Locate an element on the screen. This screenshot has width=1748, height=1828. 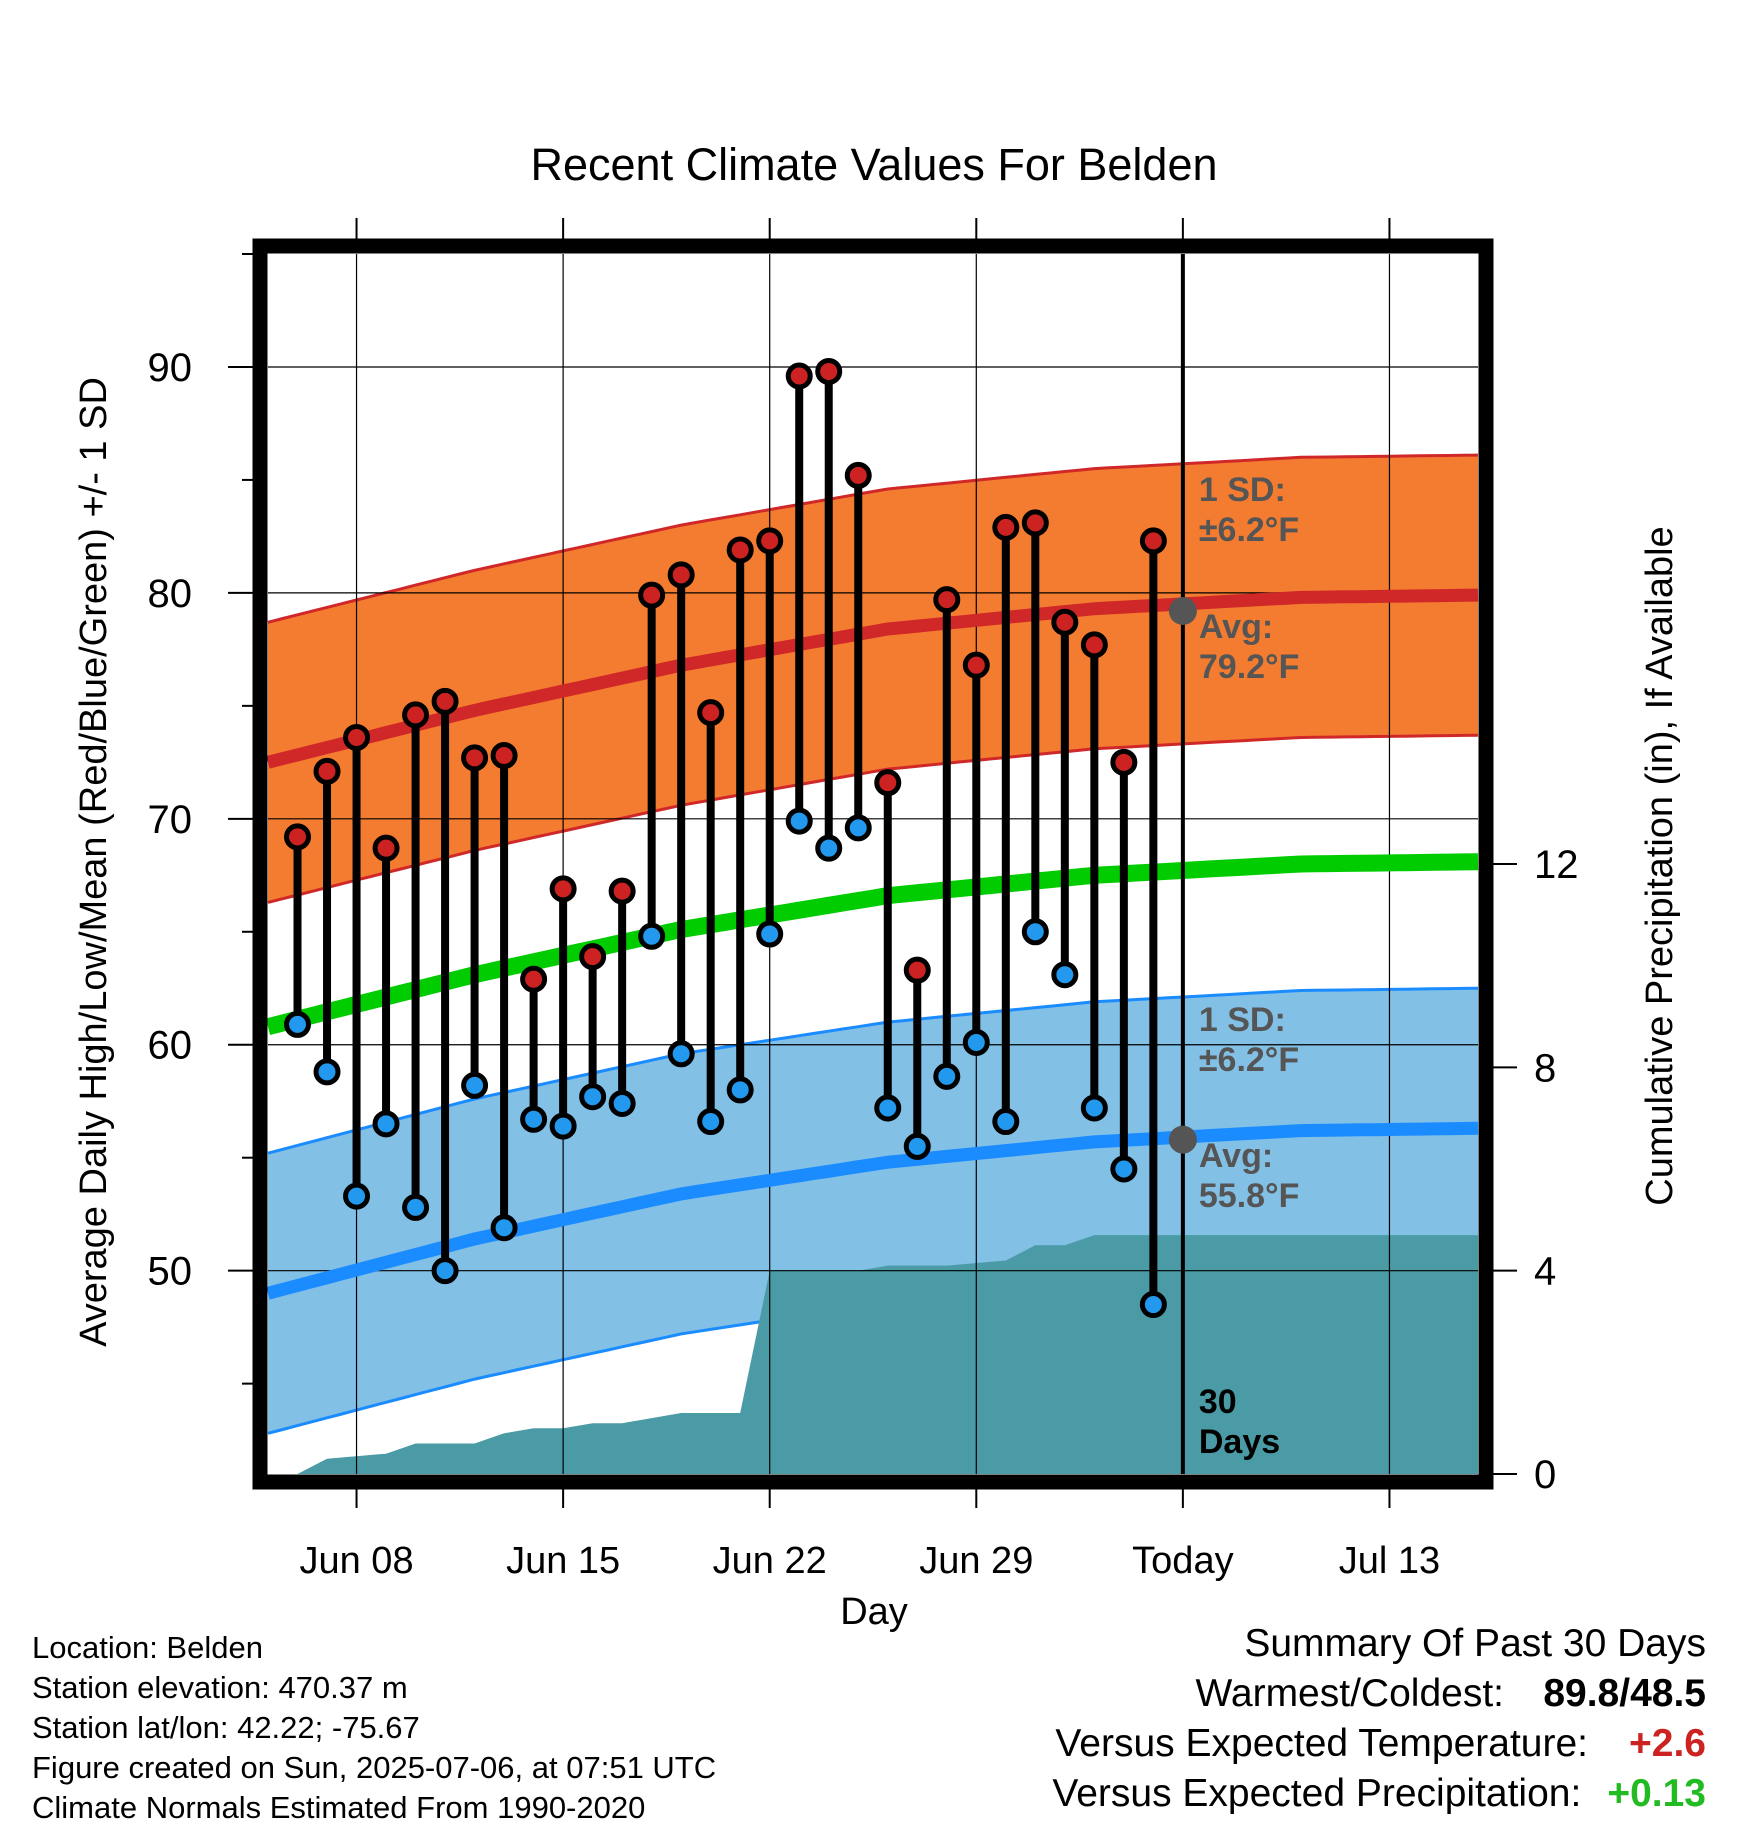
warm-cold-value: 89.8/48.5 is located at coordinates (1618, 1694).